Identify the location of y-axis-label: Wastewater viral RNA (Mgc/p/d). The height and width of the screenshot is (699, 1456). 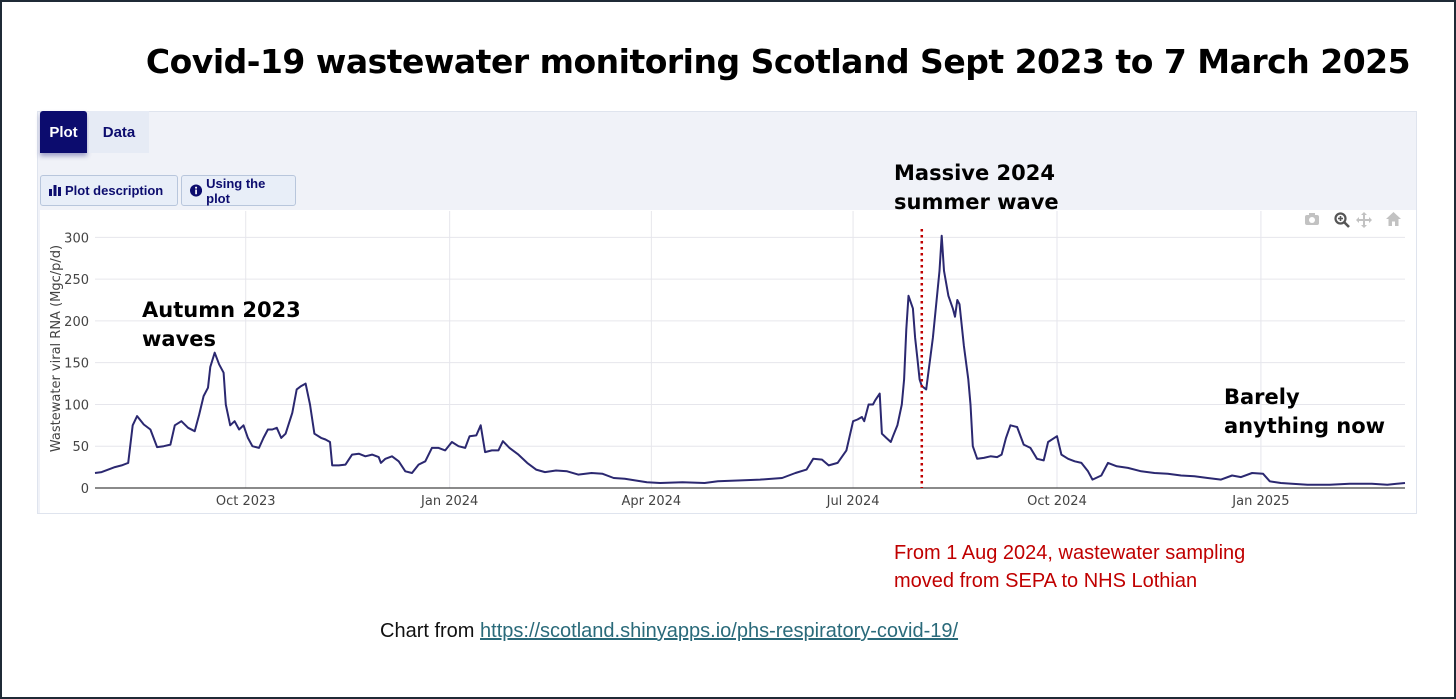
(56, 348).